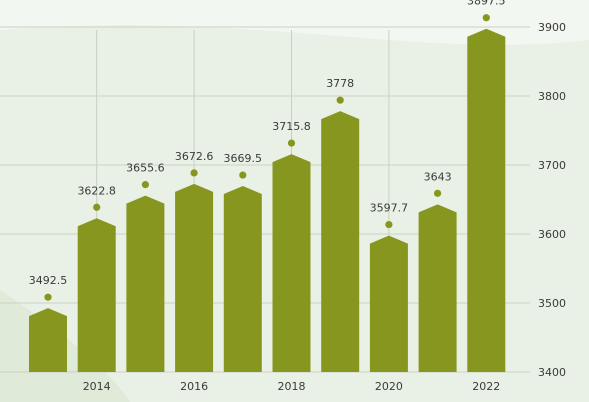 This screenshot has height=402, width=589. I want to click on data-label: 3669.5, so click(243, 158).